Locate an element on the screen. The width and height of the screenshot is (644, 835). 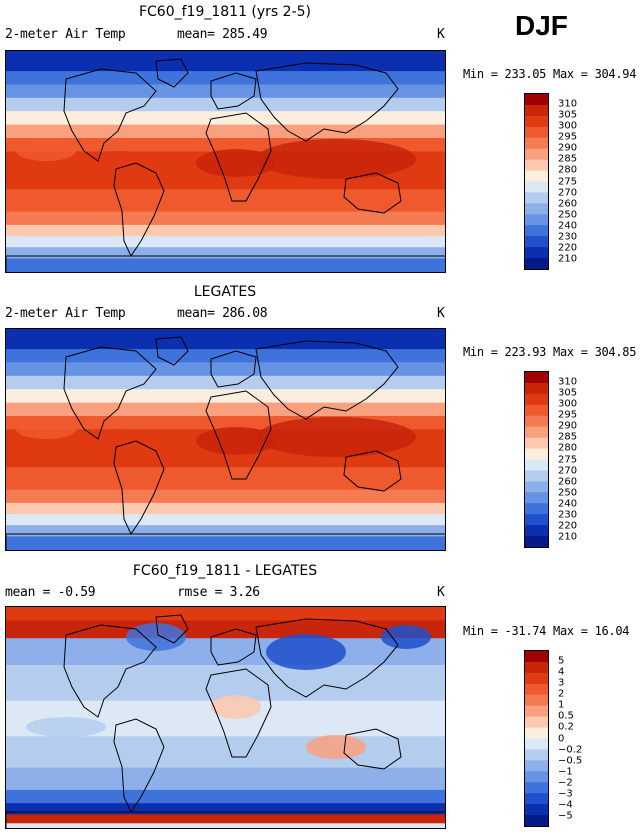
panel-1-variable-label: 2-meter Air Temp is located at coordinates (65, 34).